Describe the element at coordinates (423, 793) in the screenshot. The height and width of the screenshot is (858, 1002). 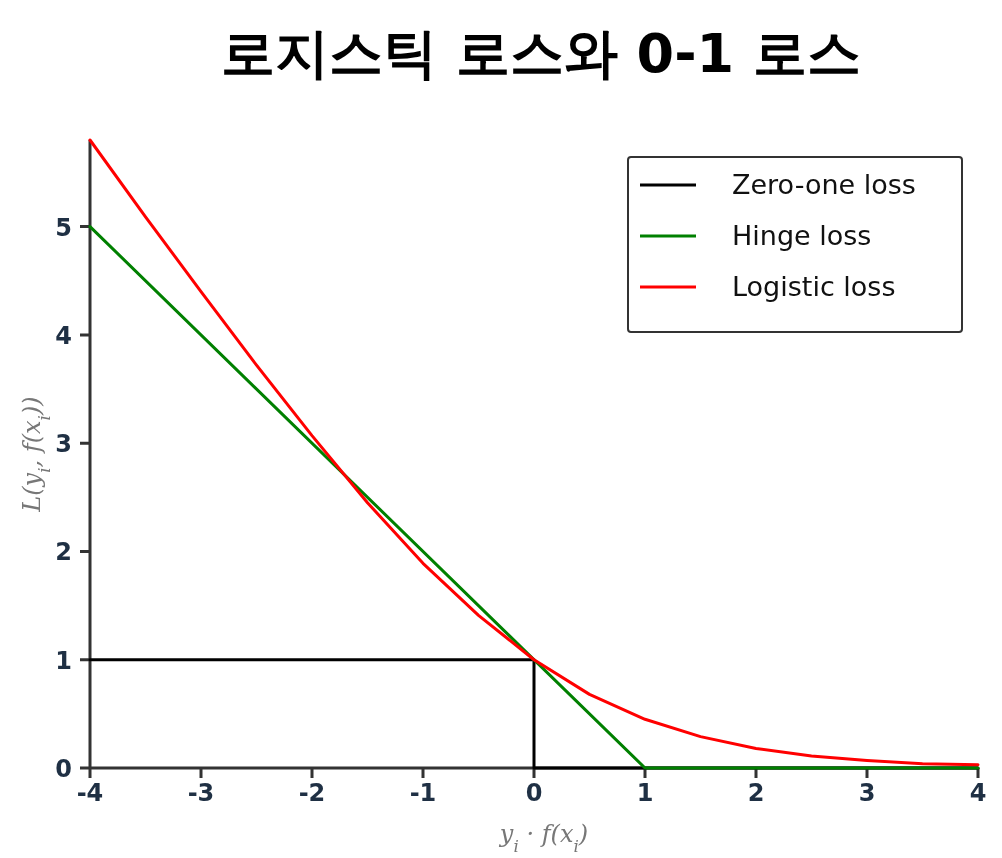
I see `x-tick-label: -1` at that location.